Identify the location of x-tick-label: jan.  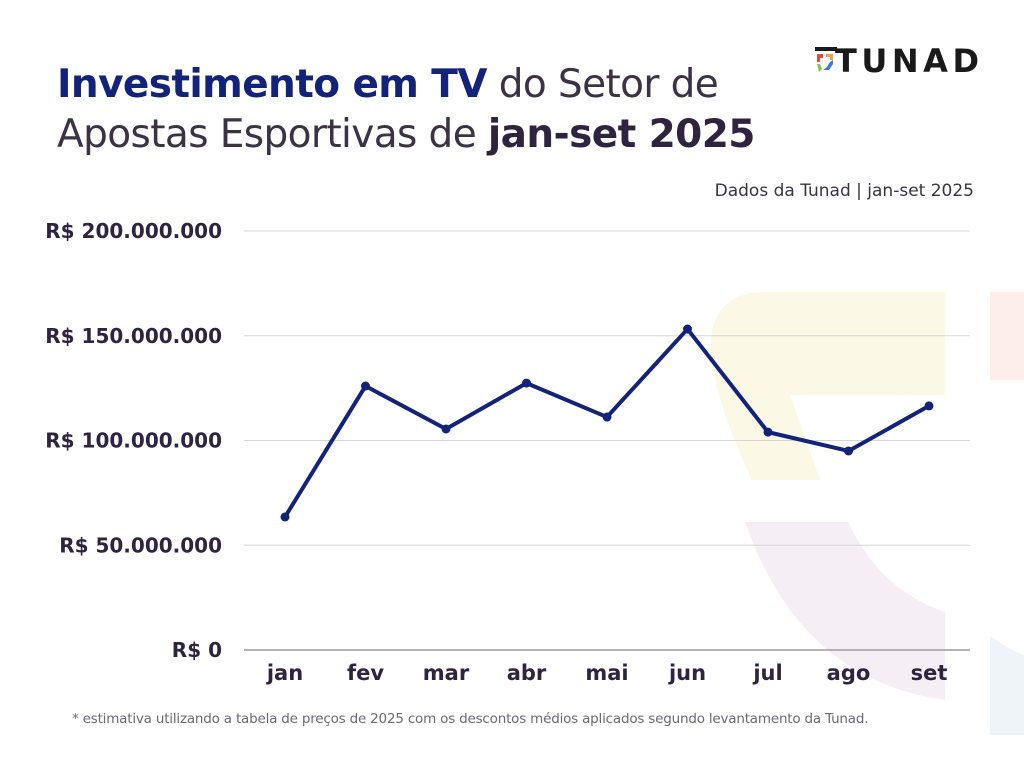
(284, 673).